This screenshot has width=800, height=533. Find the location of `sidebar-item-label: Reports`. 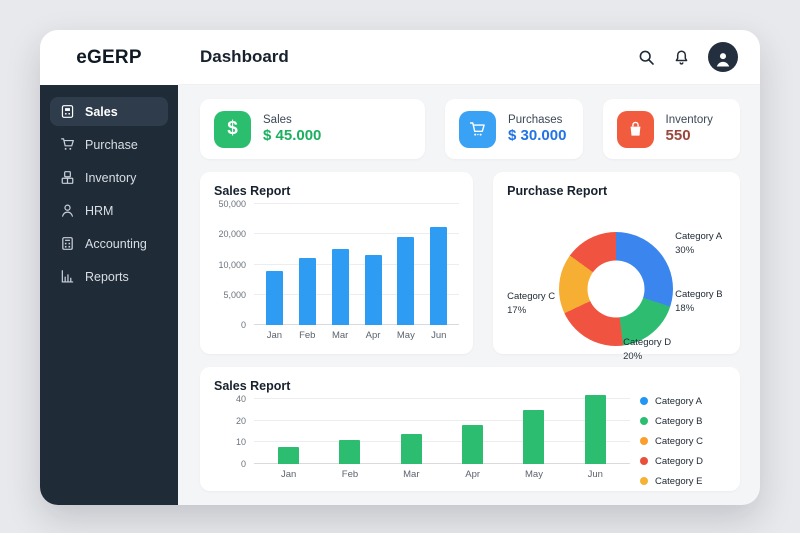

sidebar-item-label: Reports is located at coordinates (107, 276).